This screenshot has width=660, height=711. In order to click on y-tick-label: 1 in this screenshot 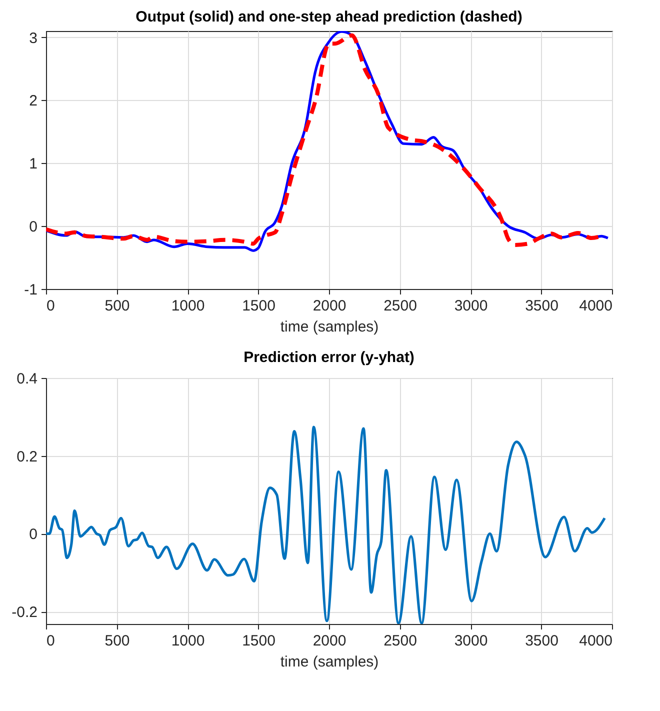, I will do `click(33, 164)`.